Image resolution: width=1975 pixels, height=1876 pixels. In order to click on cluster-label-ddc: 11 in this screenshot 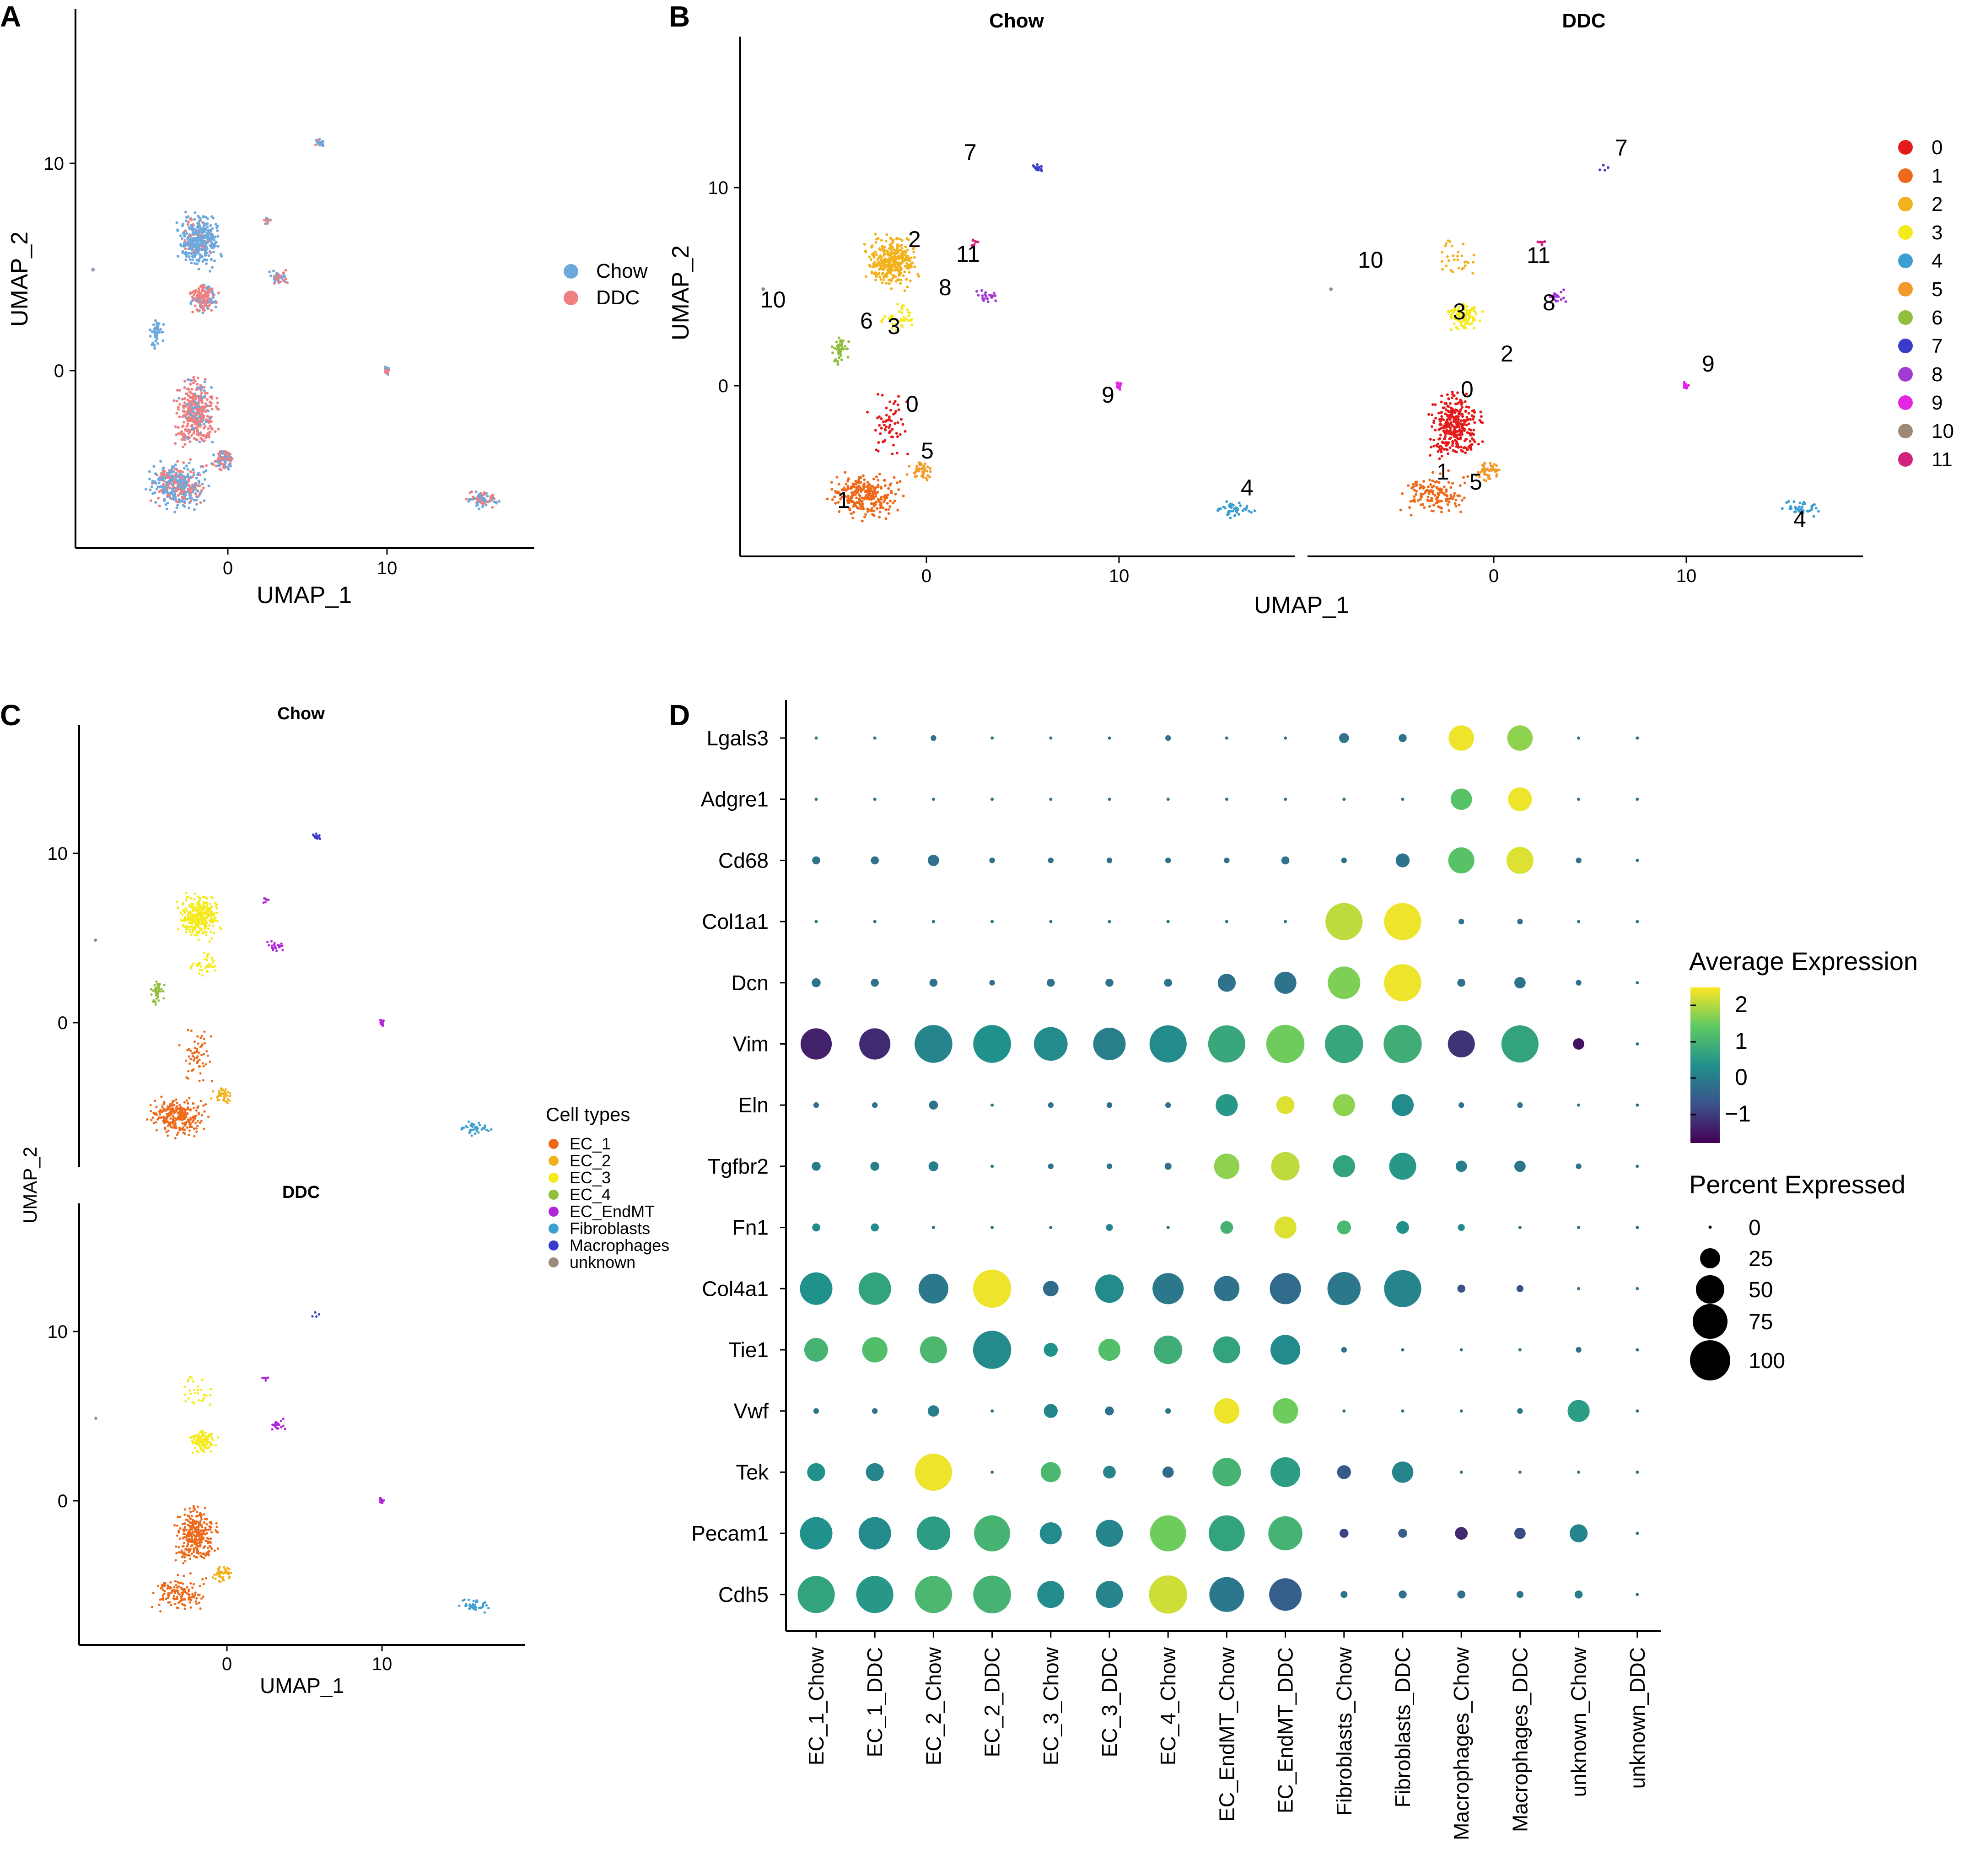, I will do `click(1538, 255)`.